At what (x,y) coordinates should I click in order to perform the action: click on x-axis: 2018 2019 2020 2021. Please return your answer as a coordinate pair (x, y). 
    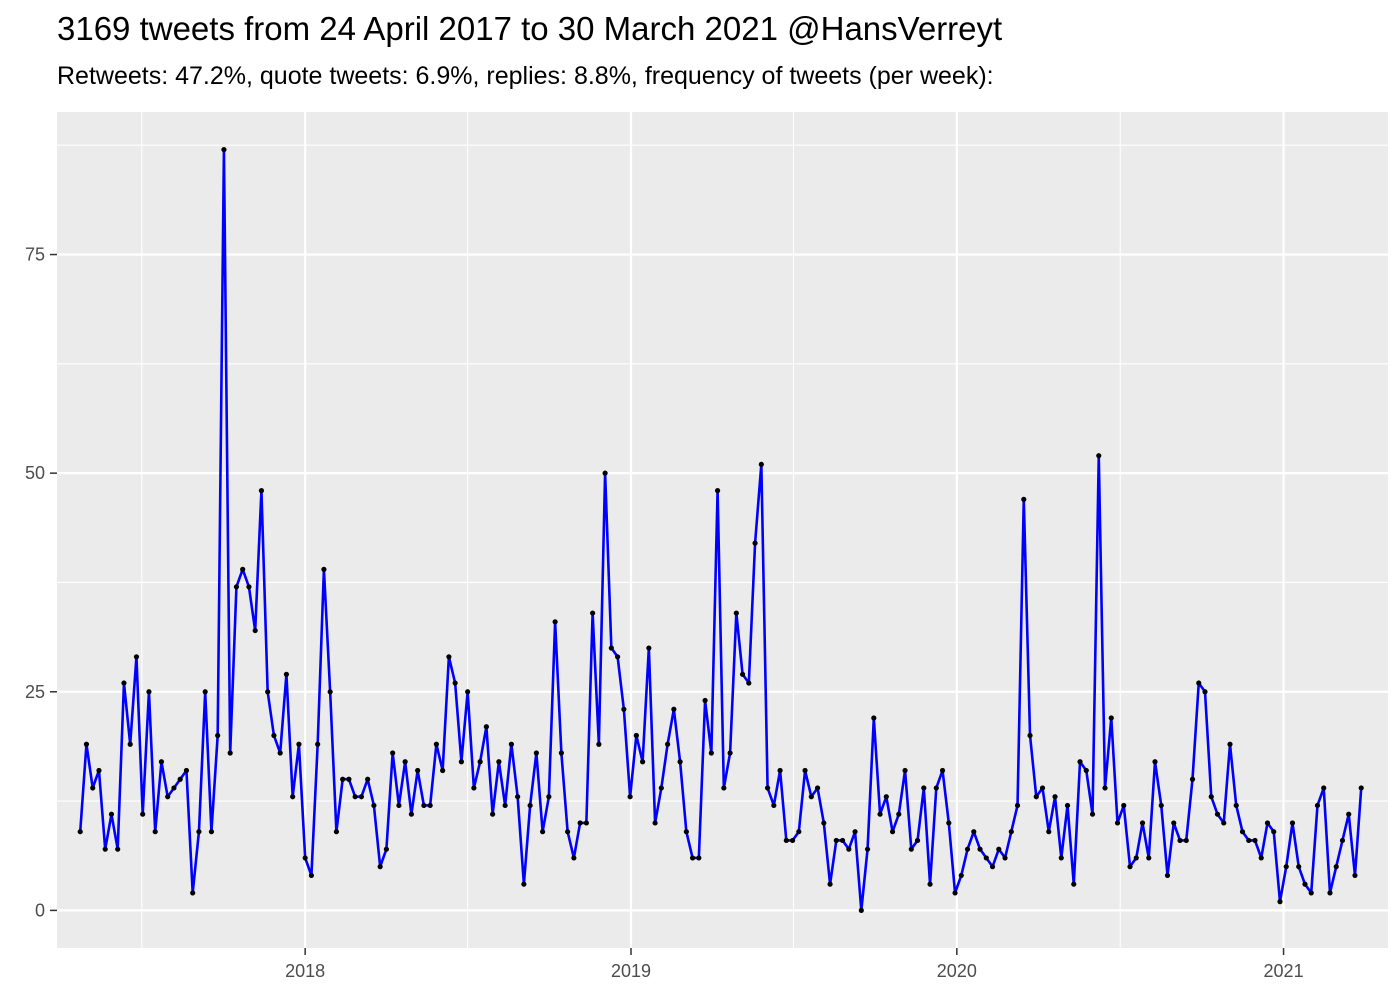
    Looking at the image, I should click on (794, 964).